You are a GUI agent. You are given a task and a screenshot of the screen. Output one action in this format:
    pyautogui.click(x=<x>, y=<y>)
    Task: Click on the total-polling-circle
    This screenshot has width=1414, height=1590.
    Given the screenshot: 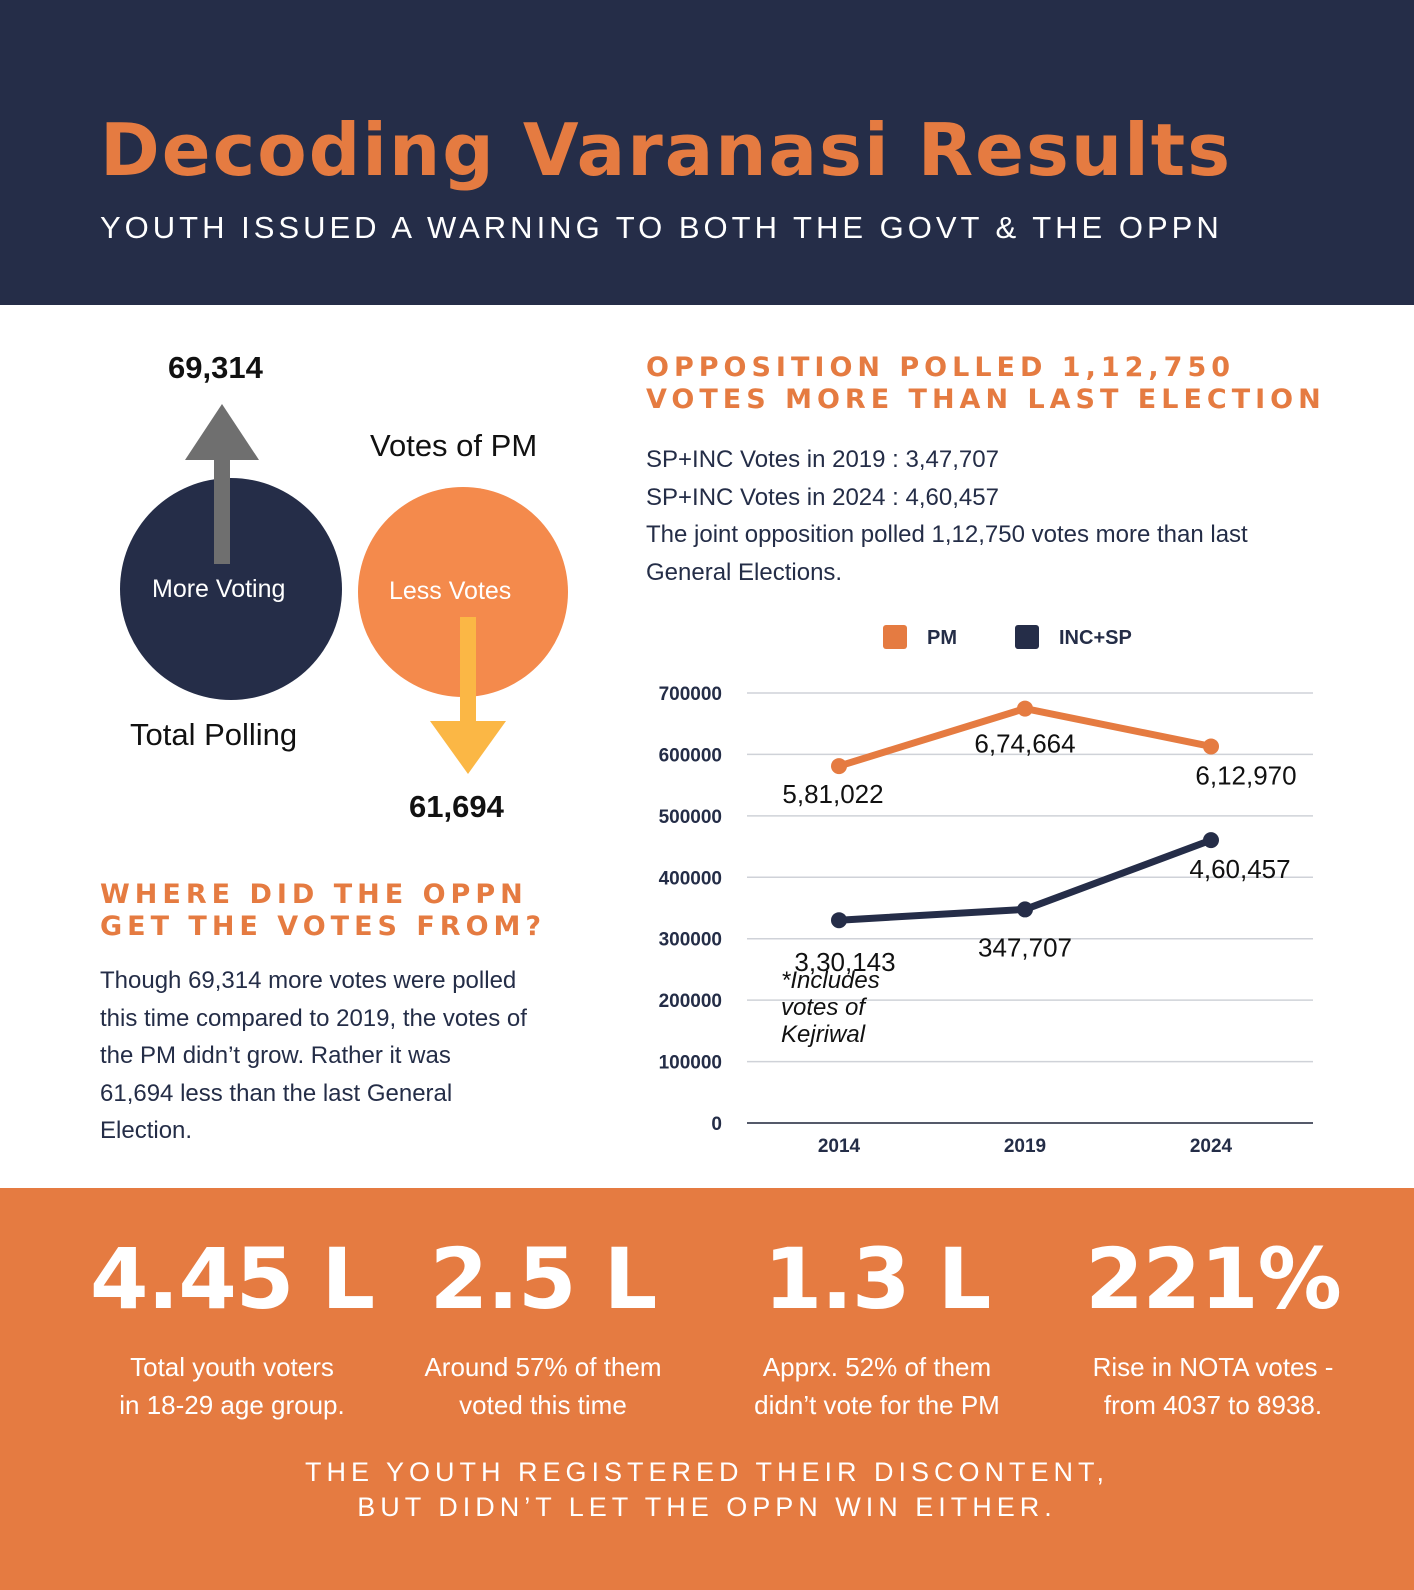 What is the action you would take?
    pyautogui.click(x=231, y=589)
    